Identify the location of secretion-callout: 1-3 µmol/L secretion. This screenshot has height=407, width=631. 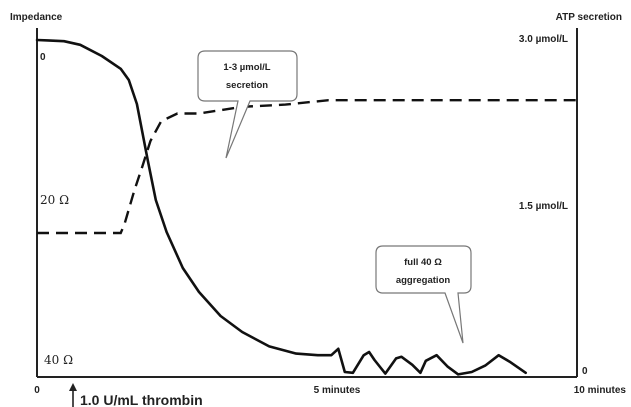
(247, 104).